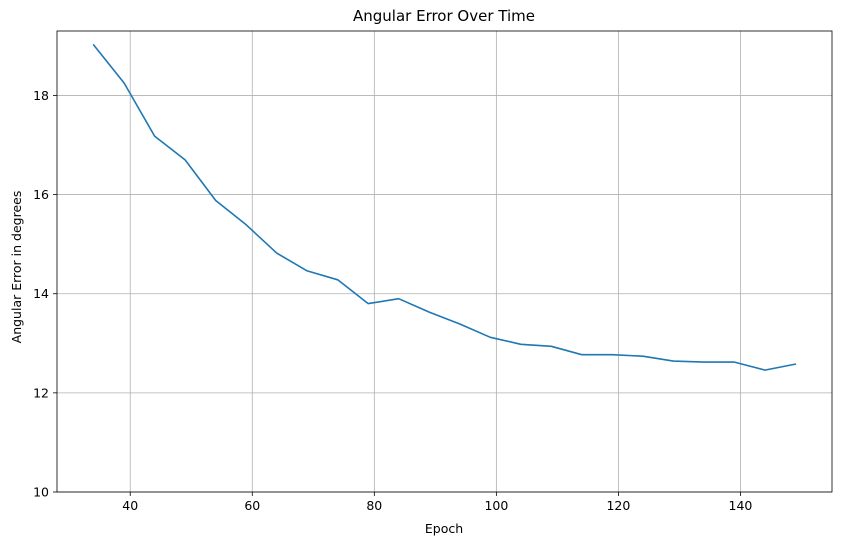 The height and width of the screenshot is (545, 842). What do you see at coordinates (618, 505) in the screenshot?
I see `x-tick-label: 120` at bounding box center [618, 505].